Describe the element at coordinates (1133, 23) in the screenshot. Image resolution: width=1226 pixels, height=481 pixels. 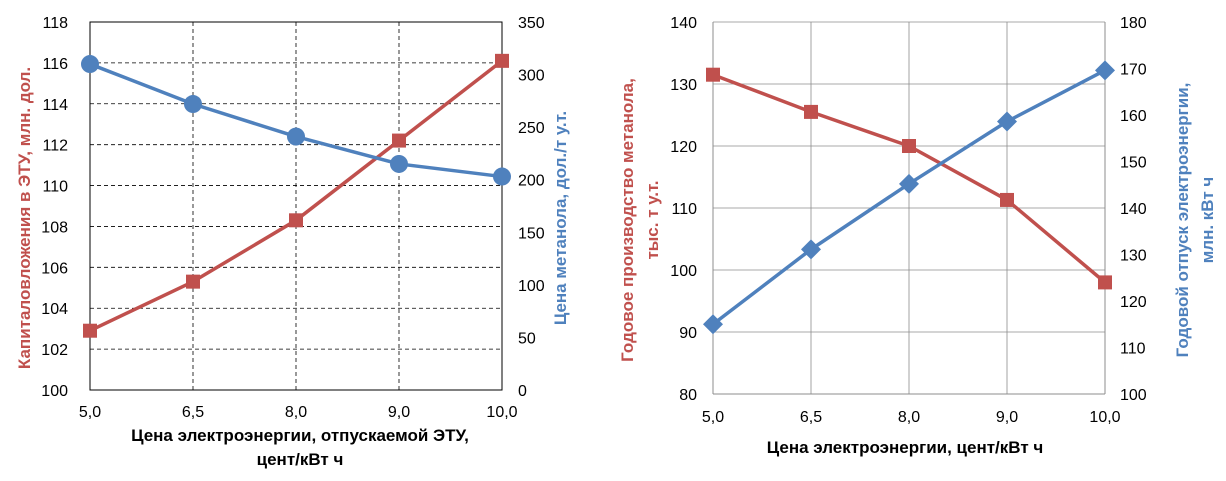
I see `y-right-tick-label: 180` at that location.